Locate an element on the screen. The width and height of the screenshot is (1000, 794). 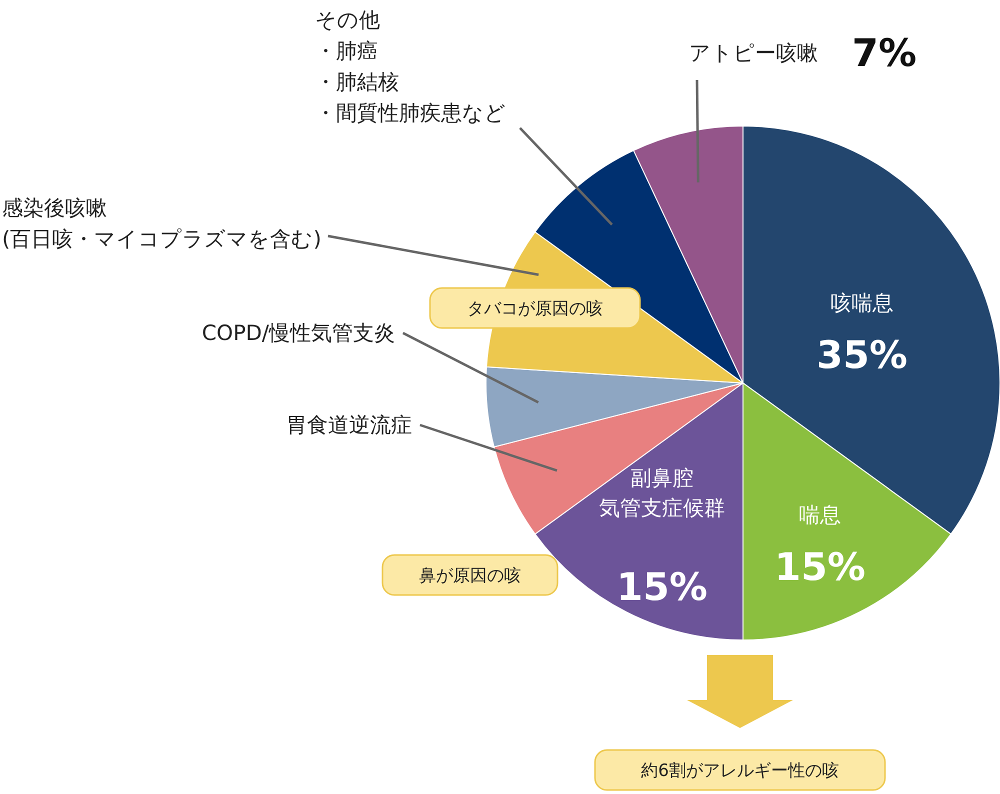
slice-label: 喘息 is located at coordinates (820, 515).